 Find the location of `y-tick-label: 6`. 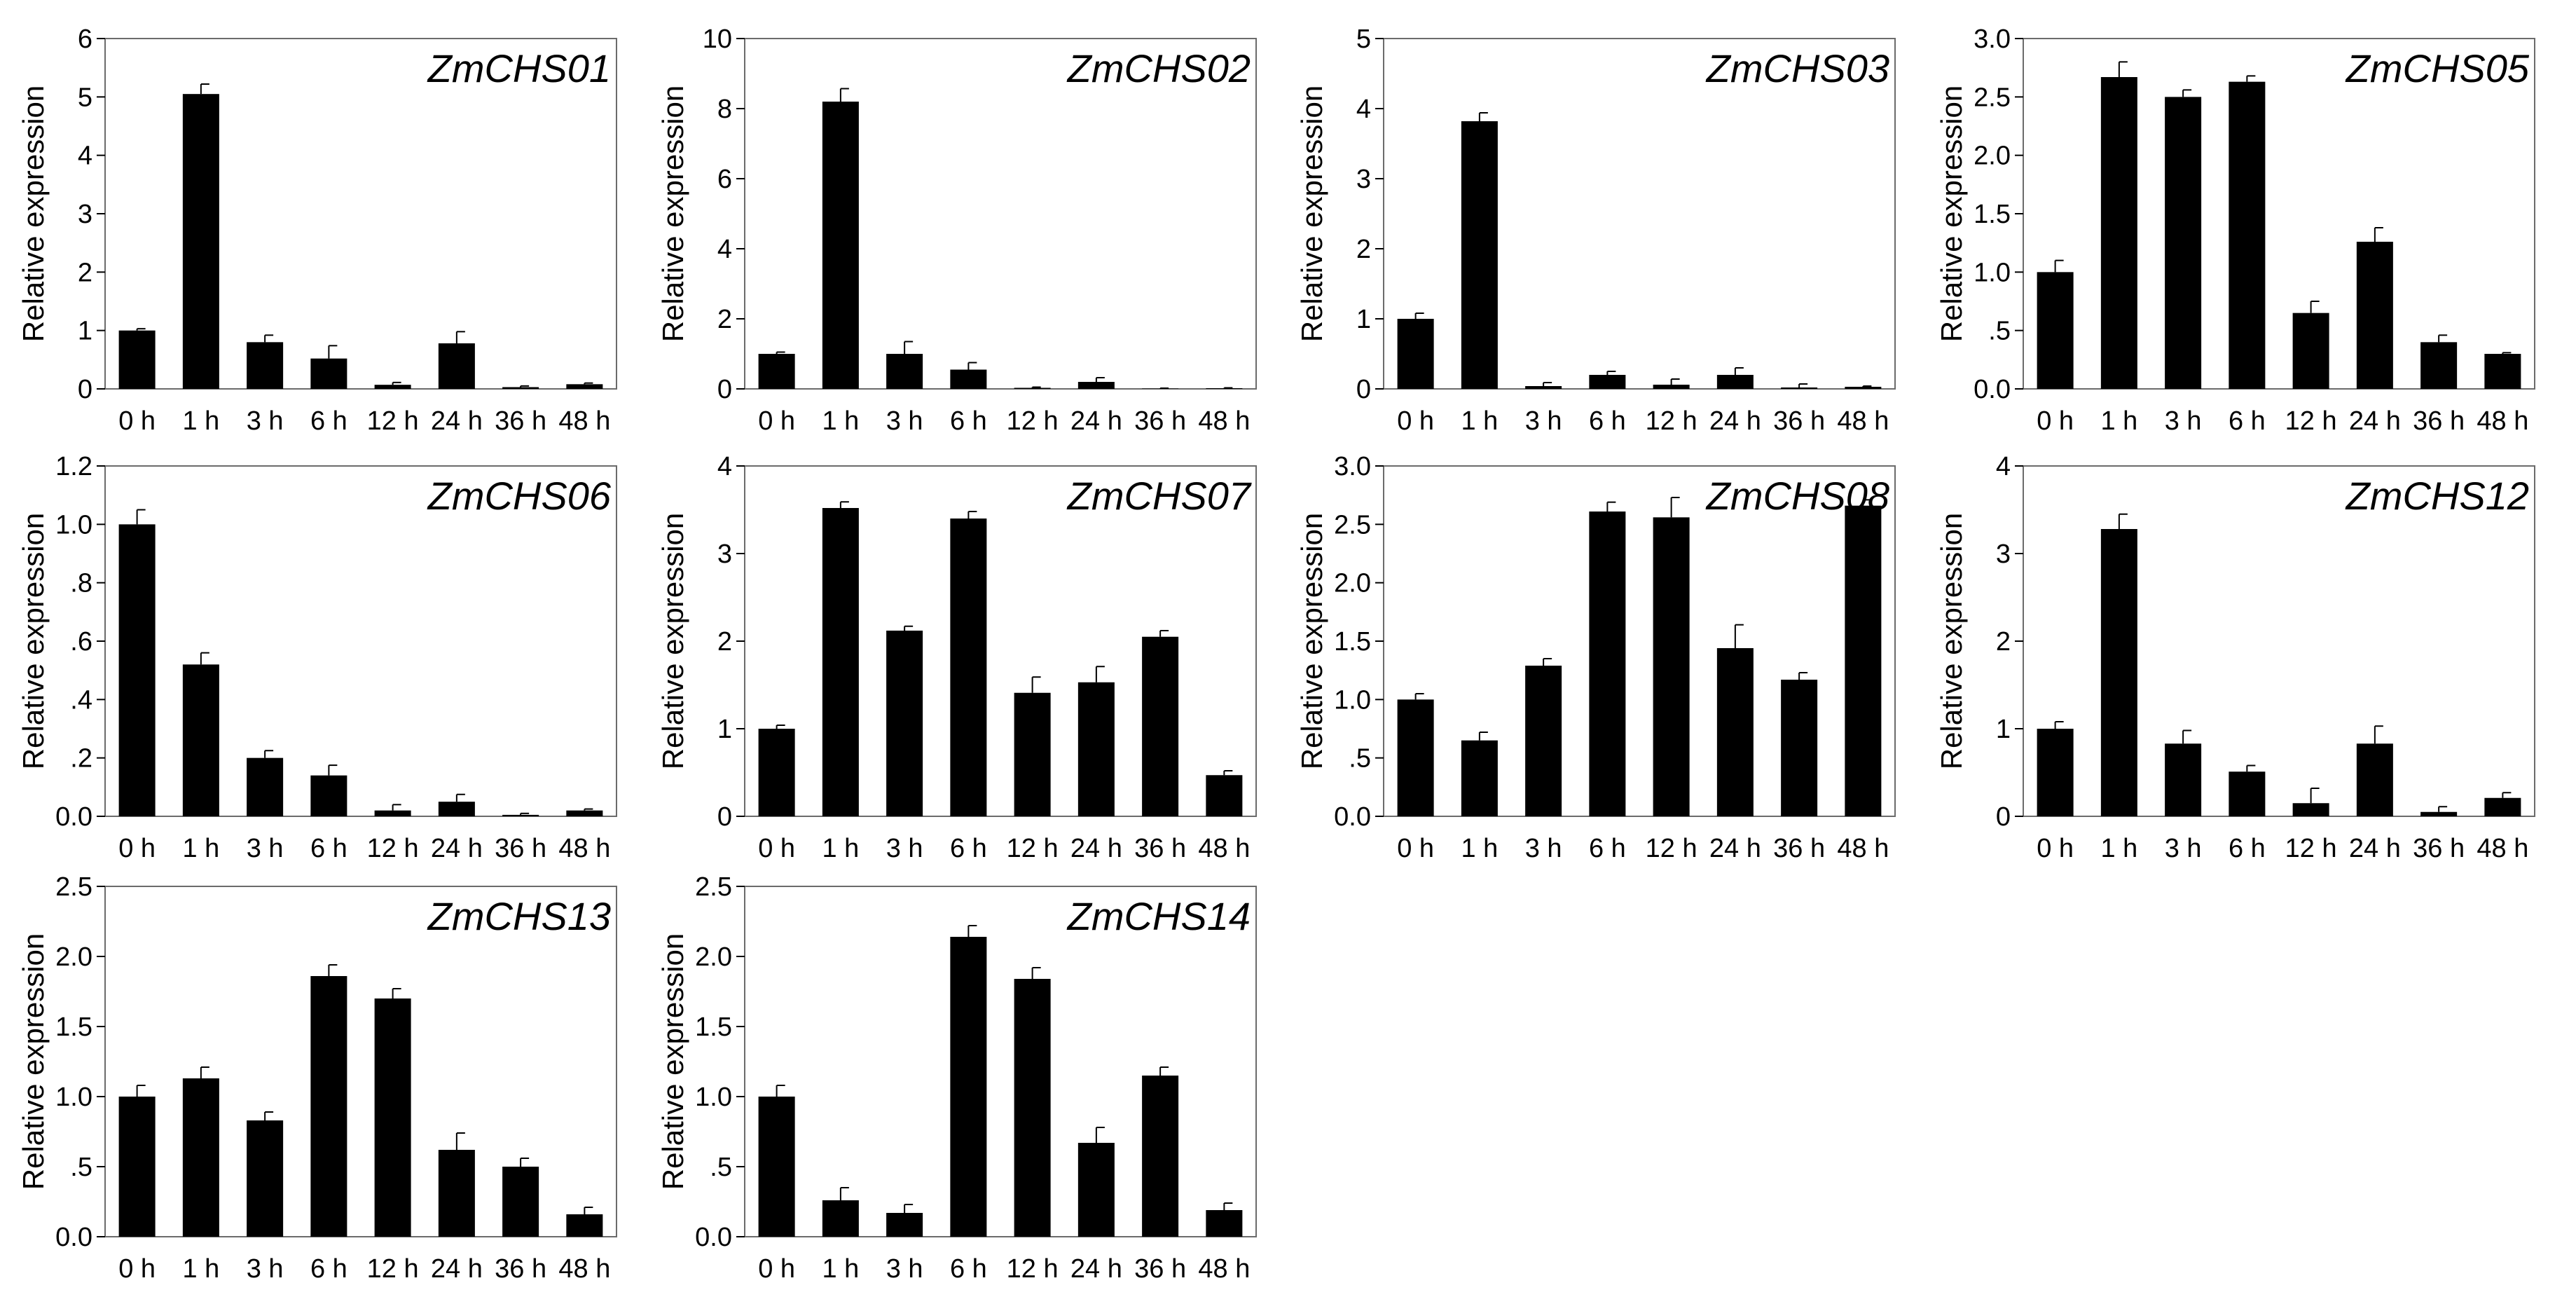

y-tick-label: 6 is located at coordinates (85, 39).